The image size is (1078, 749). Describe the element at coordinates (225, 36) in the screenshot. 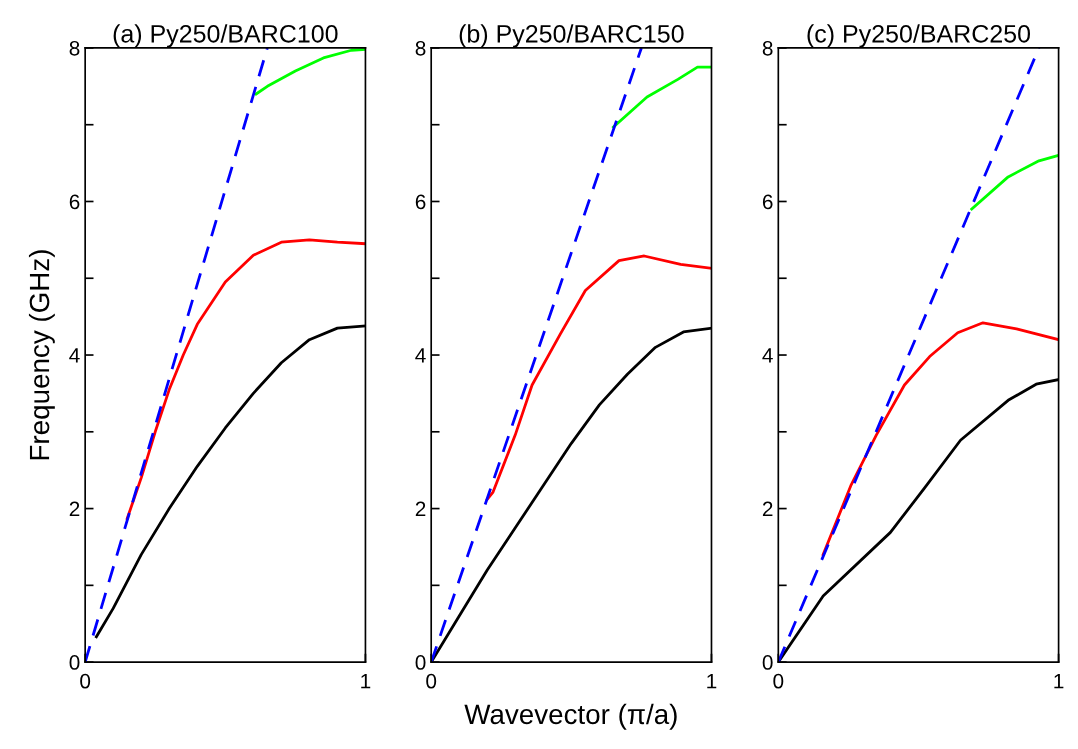

I see `chart-title: (a) Py250/BARC100` at that location.